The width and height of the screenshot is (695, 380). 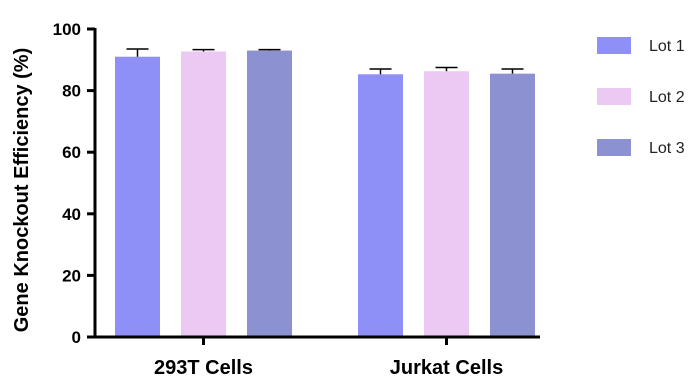 What do you see at coordinates (667, 148) in the screenshot?
I see `legend-label: Lot 3` at bounding box center [667, 148].